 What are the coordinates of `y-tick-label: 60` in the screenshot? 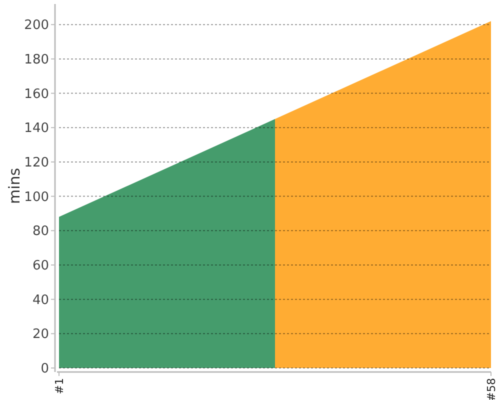 It's located at (40, 266).